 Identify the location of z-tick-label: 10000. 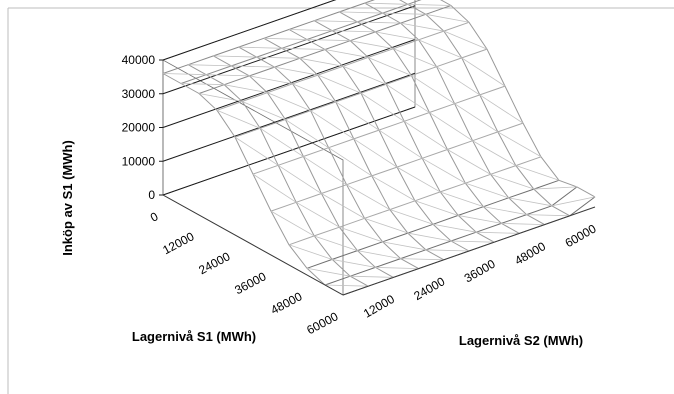
(139, 161).